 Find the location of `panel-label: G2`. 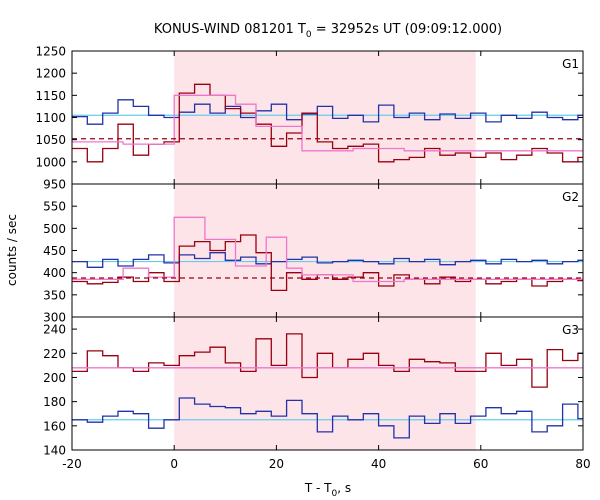

panel-label: G2 is located at coordinates (570, 197).